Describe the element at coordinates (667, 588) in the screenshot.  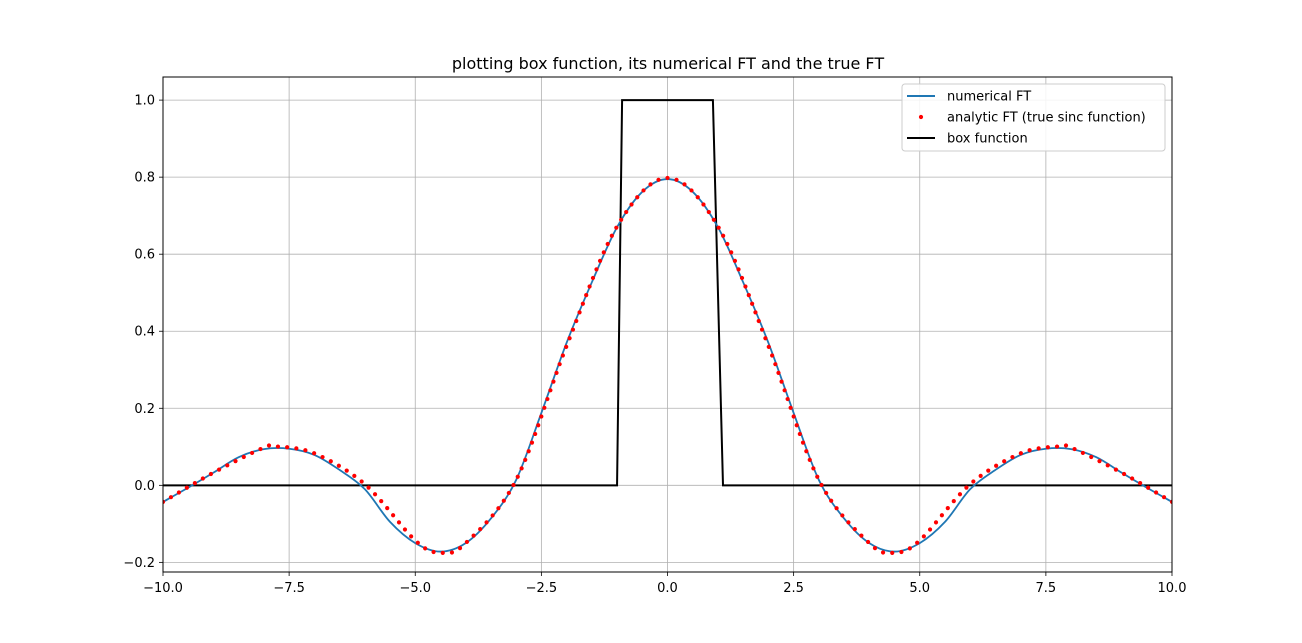
I see `x-tick-label: 0.0` at that location.